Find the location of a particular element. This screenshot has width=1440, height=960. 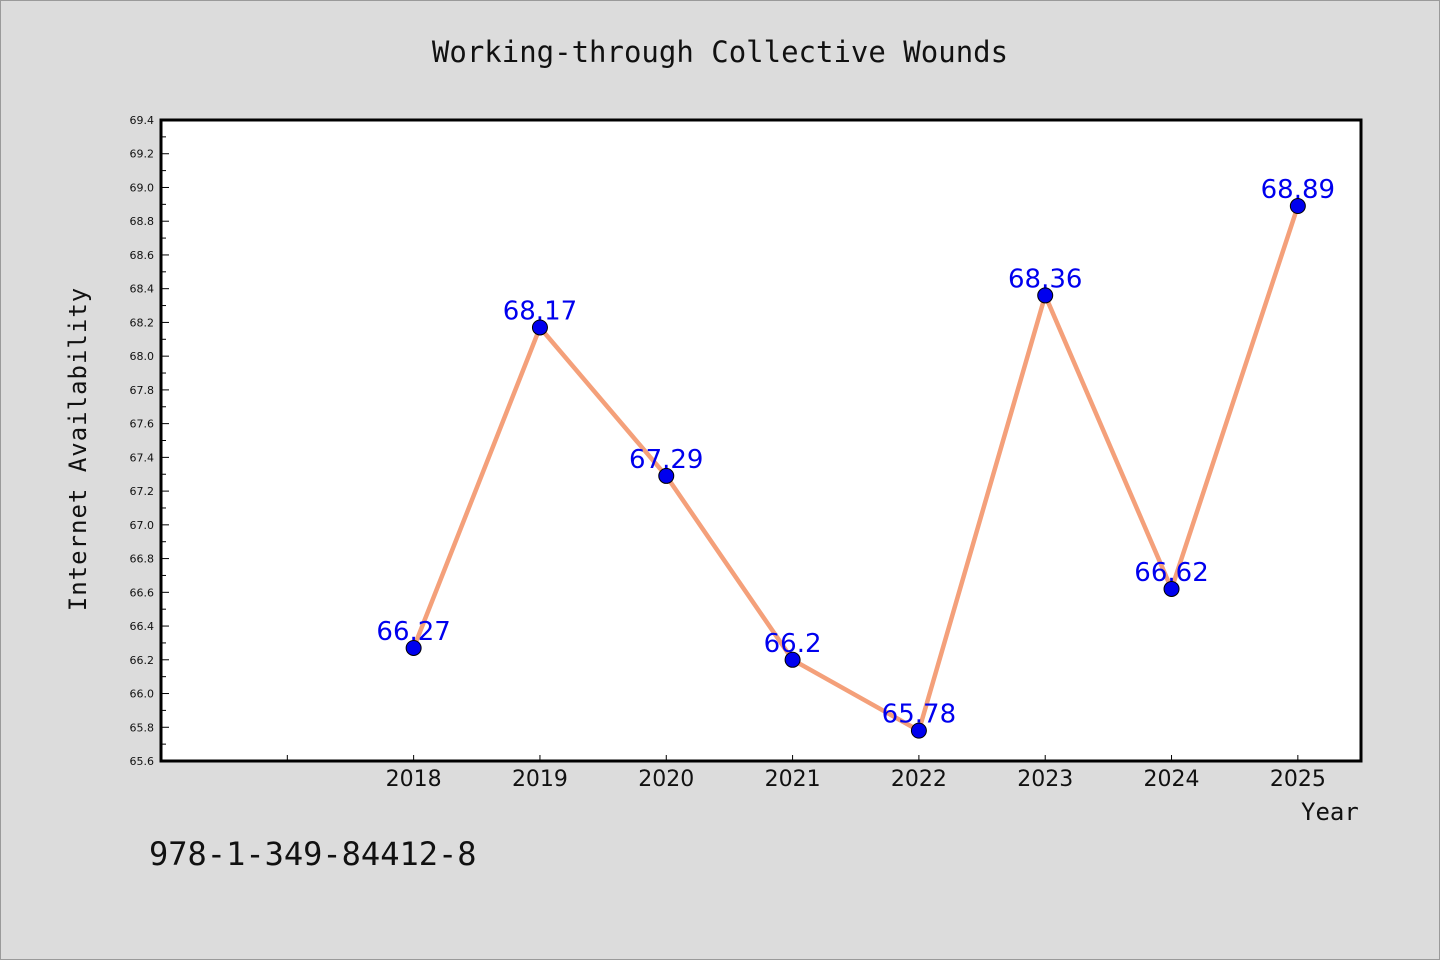

y-tick-label: 69.0 is located at coordinates (142, 187).